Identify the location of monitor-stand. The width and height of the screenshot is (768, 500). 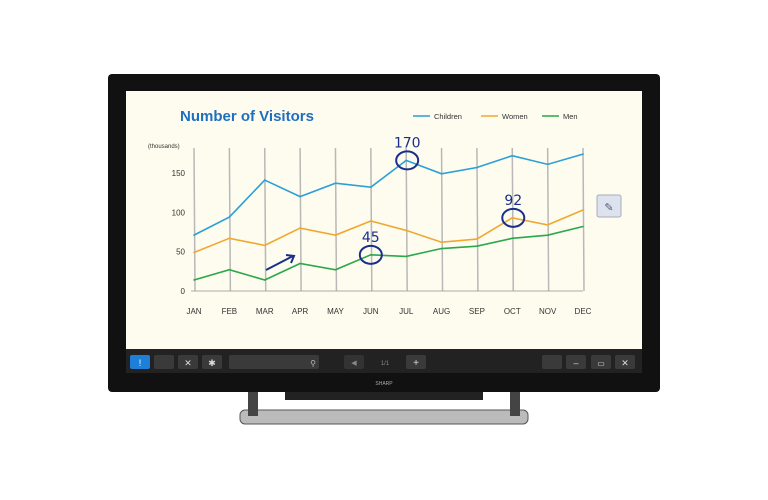
(384, 407).